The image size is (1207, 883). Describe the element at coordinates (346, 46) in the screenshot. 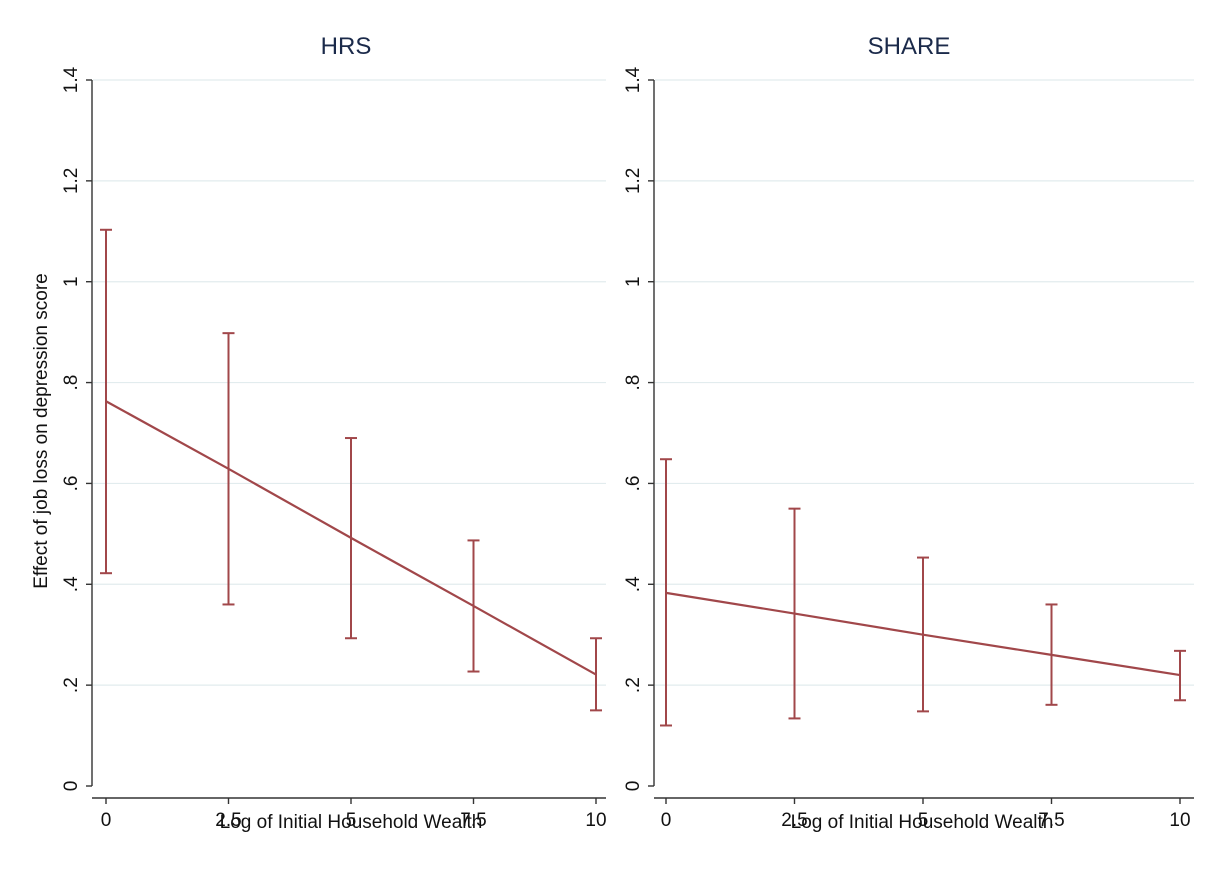

I see `panel-title: HRS` at that location.